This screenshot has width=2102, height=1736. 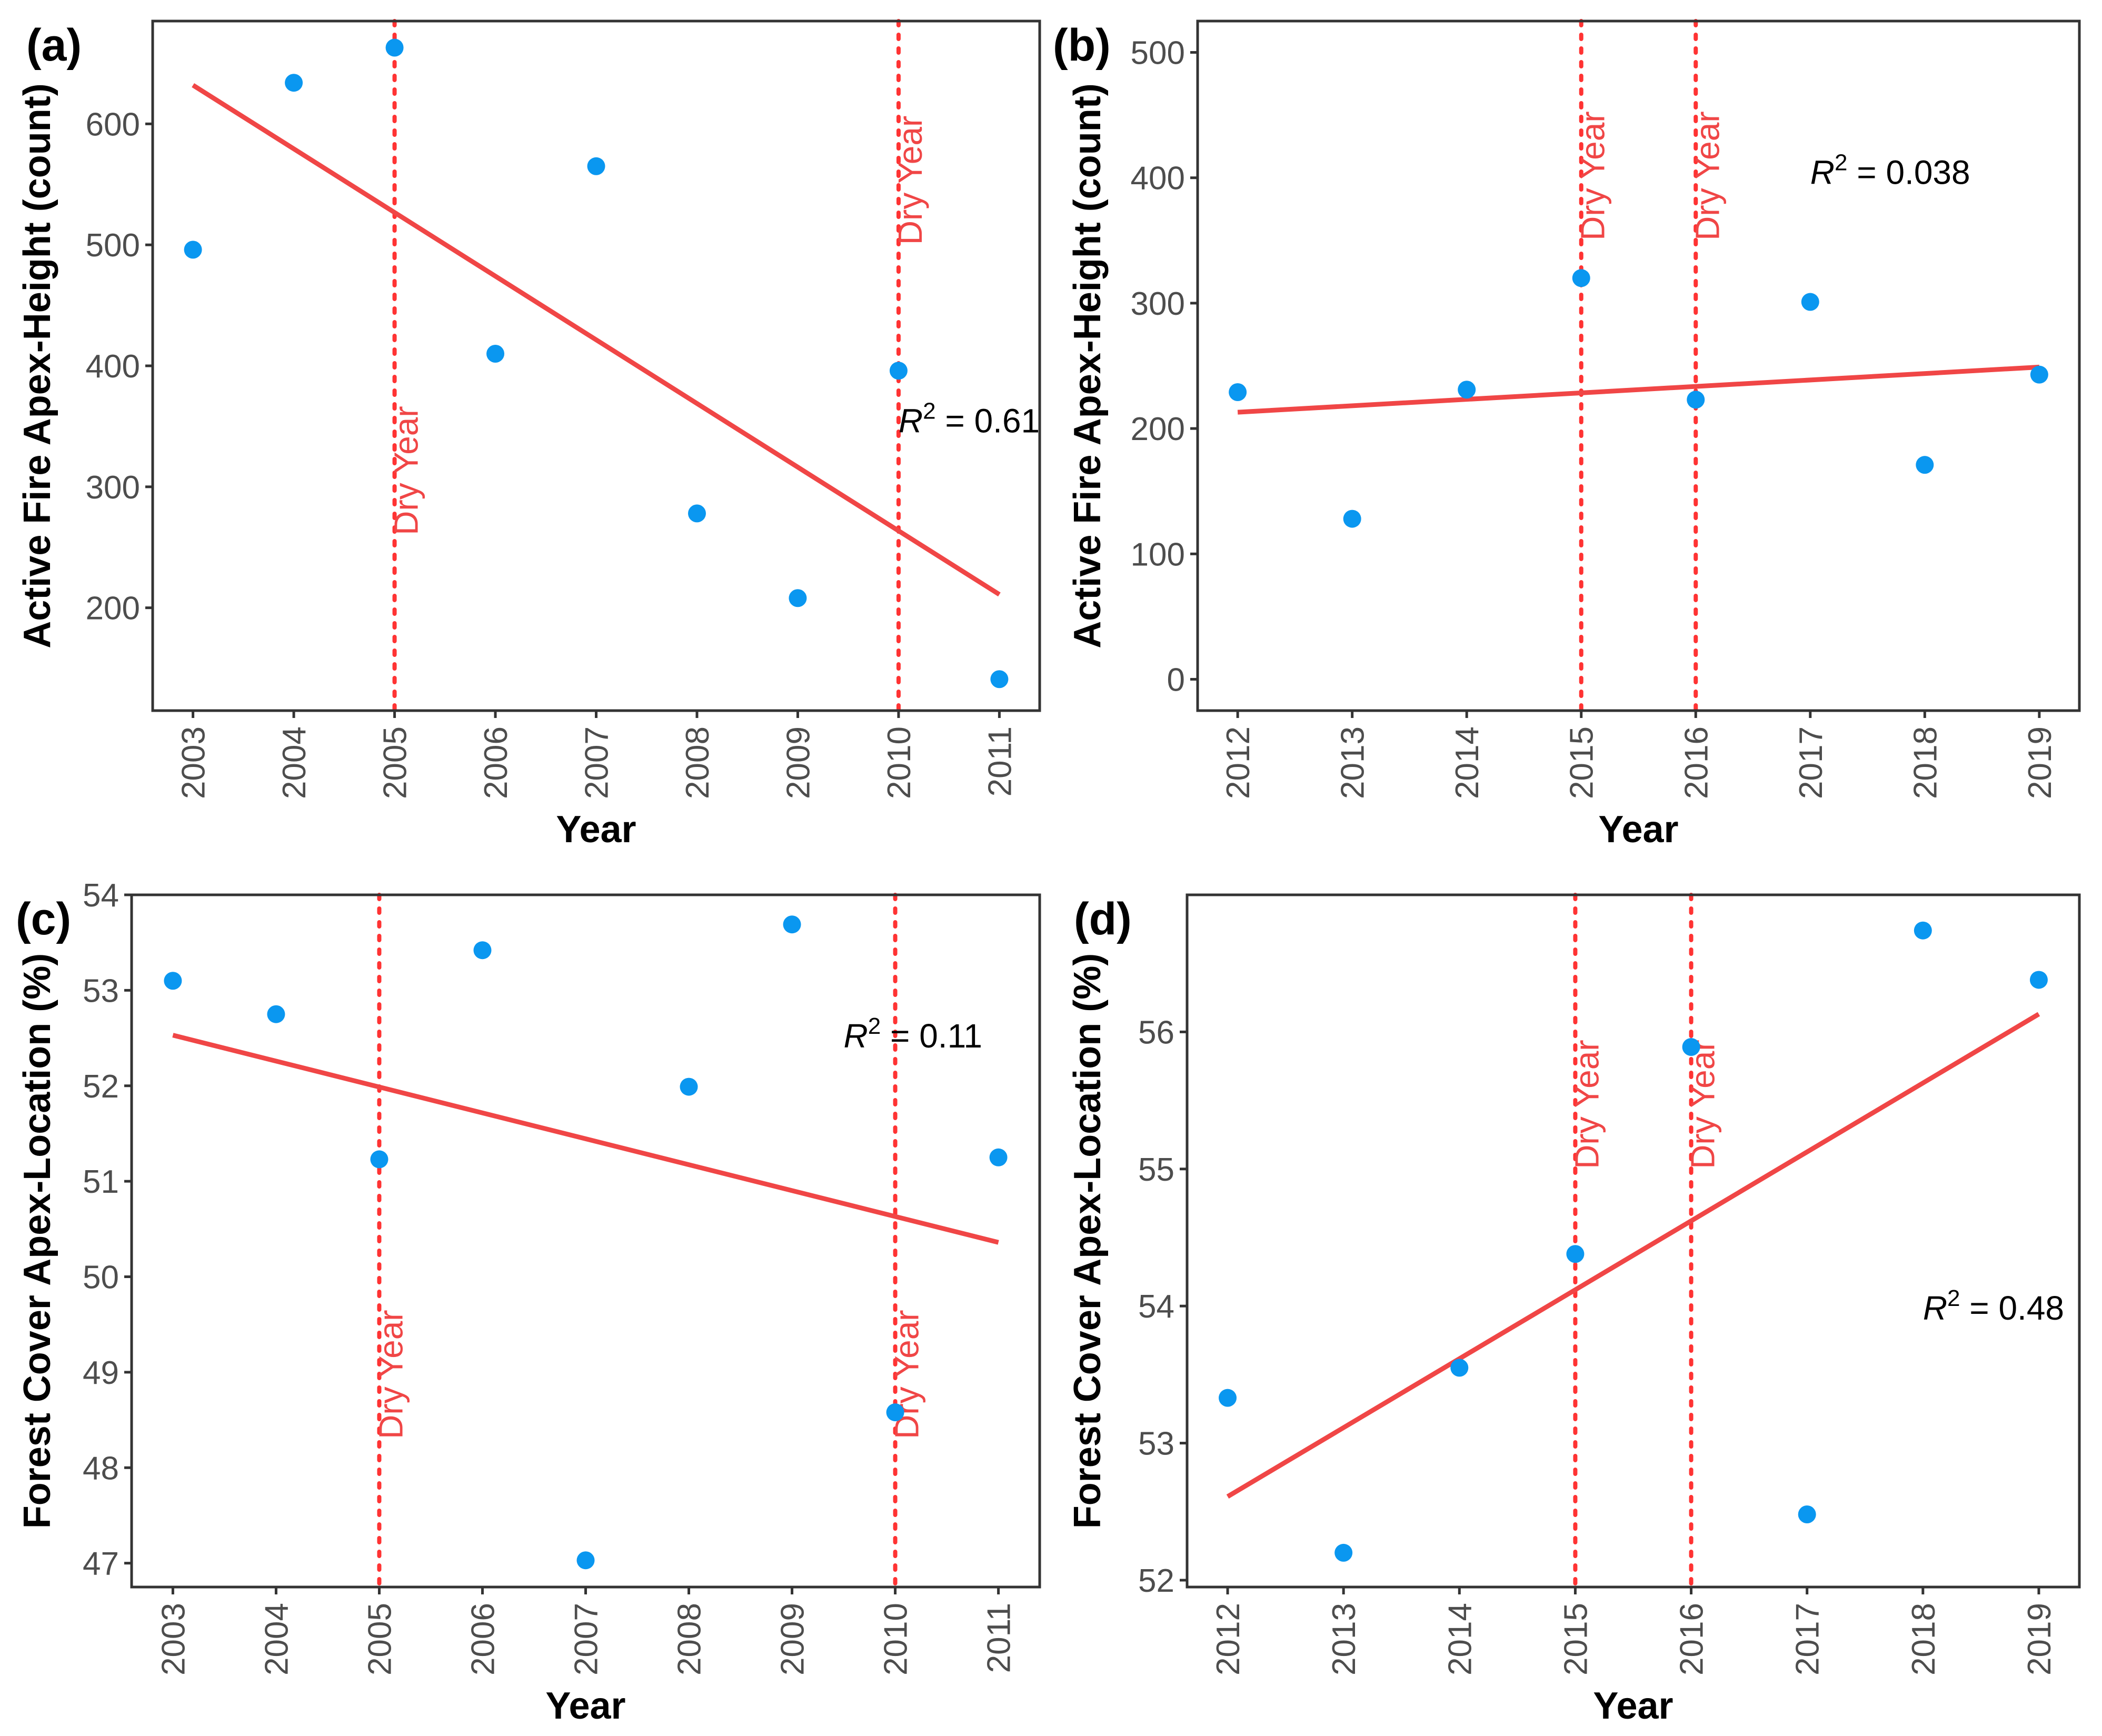 I want to click on x-tick-label: 2013, so click(x=1353, y=762).